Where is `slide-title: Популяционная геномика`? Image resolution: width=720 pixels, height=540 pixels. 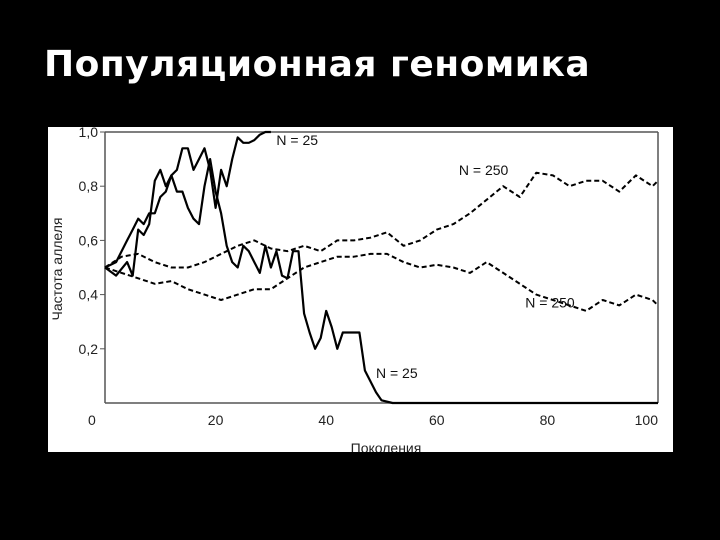 slide-title: Популяционная геномика is located at coordinates (317, 64).